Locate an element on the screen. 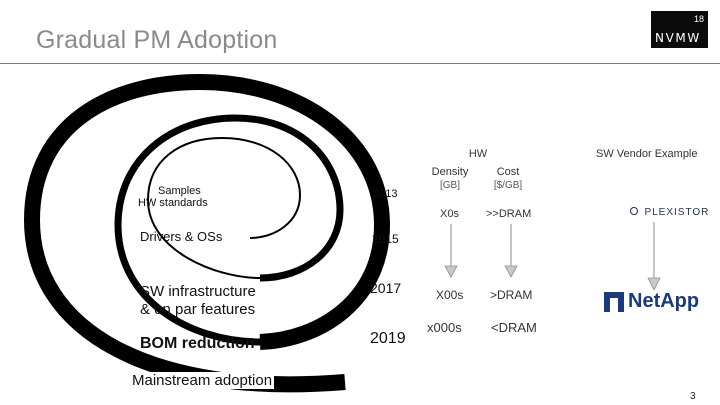 Image resolution: width=720 pixels, height=405 pixels. netapp-wordmark: NetApp is located at coordinates (664, 301).